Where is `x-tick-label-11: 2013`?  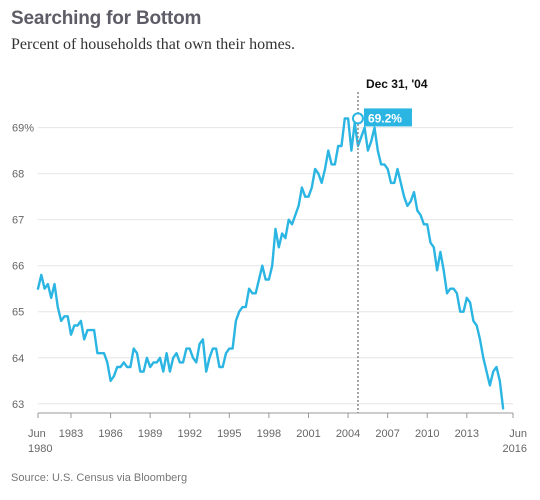 x-tick-label-11: 2013 is located at coordinates (467, 434).